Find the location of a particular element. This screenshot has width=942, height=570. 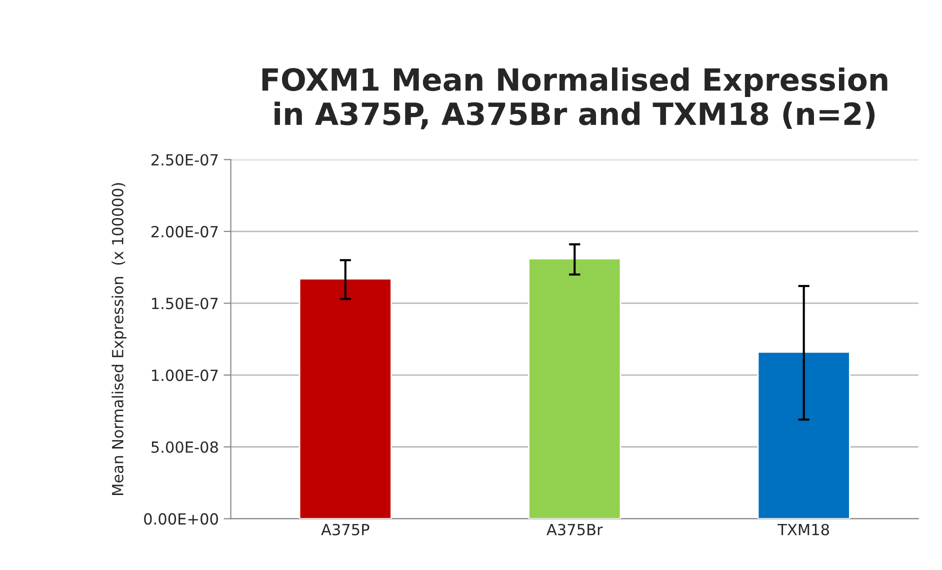

y-axis-title: Mean Normalised Expression (x 100000) is located at coordinates (119, 339).